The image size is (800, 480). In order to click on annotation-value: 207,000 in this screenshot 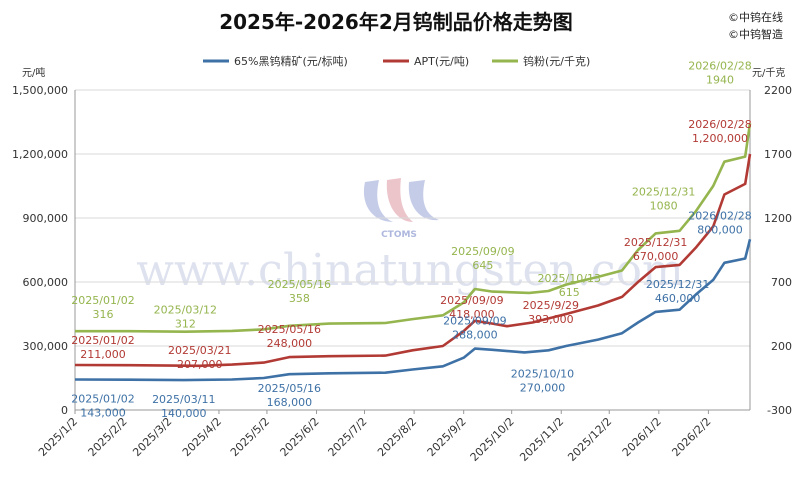, I will do `click(200, 364)`.